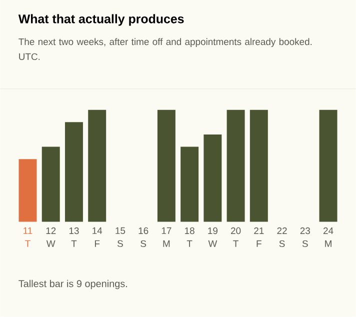  What do you see at coordinates (167, 237) in the screenshot?
I see `x-tick-label: 17 M` at bounding box center [167, 237].